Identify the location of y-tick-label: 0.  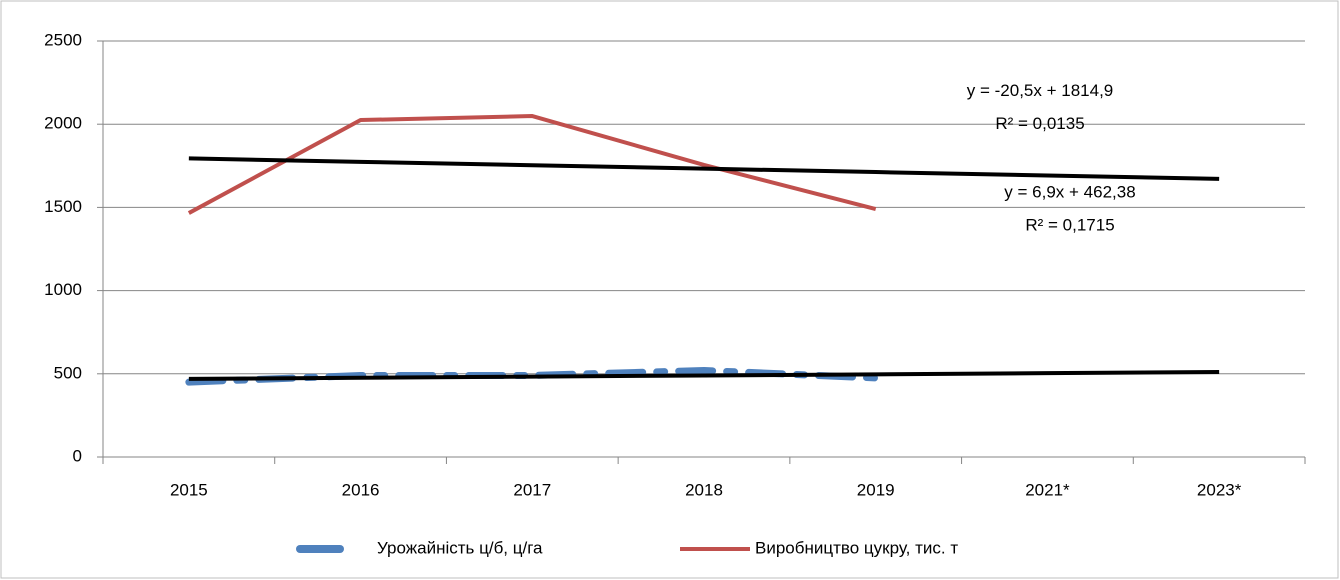
(77, 455).